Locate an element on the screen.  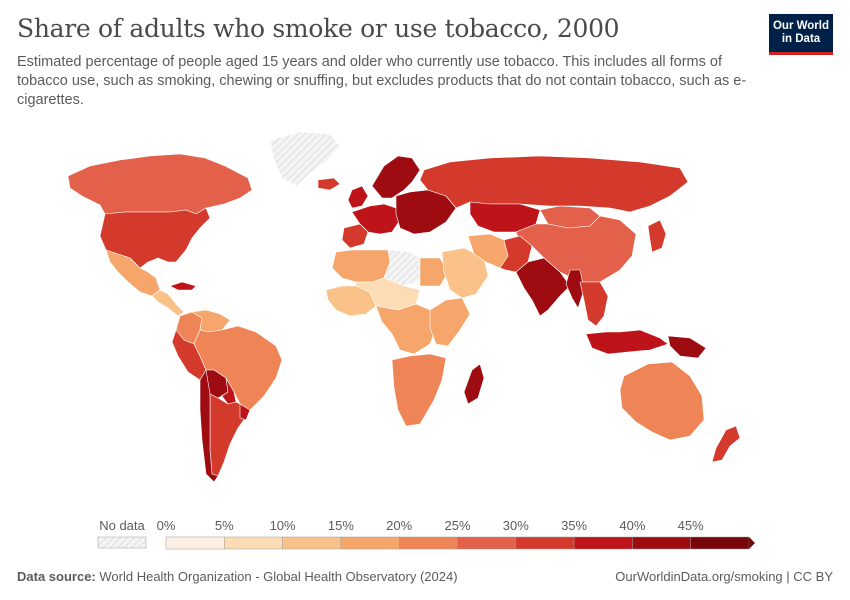
region-west-africa: West Africa is located at coordinates (351, 301).